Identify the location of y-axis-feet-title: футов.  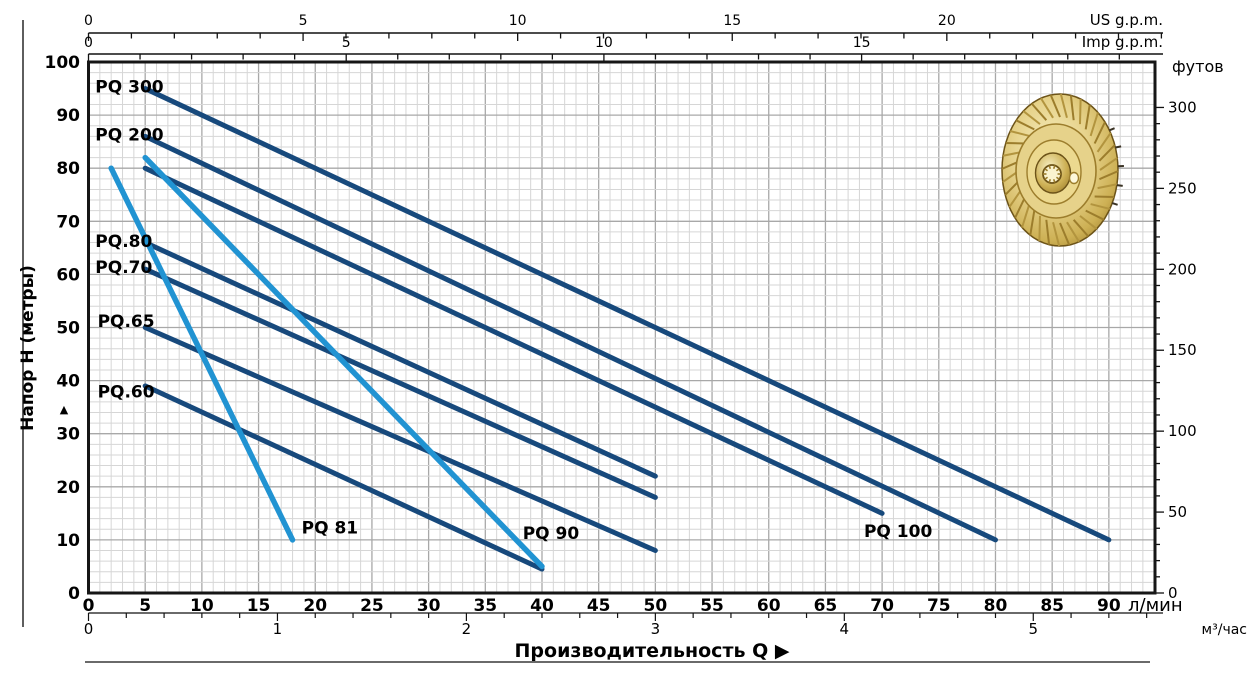
(1198, 66).